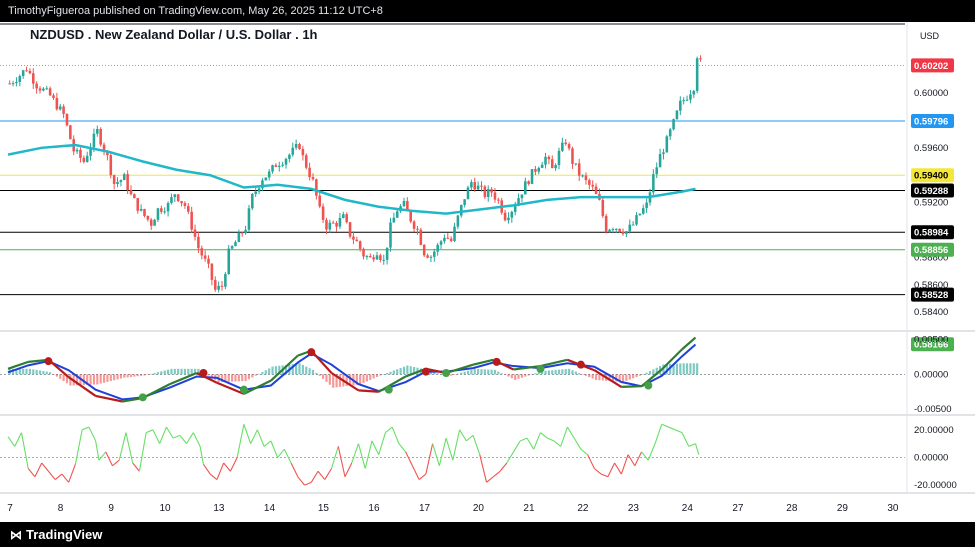 The image size is (975, 547). Describe the element at coordinates (479, 508) in the screenshot. I see `time-tick-label: 20` at that location.